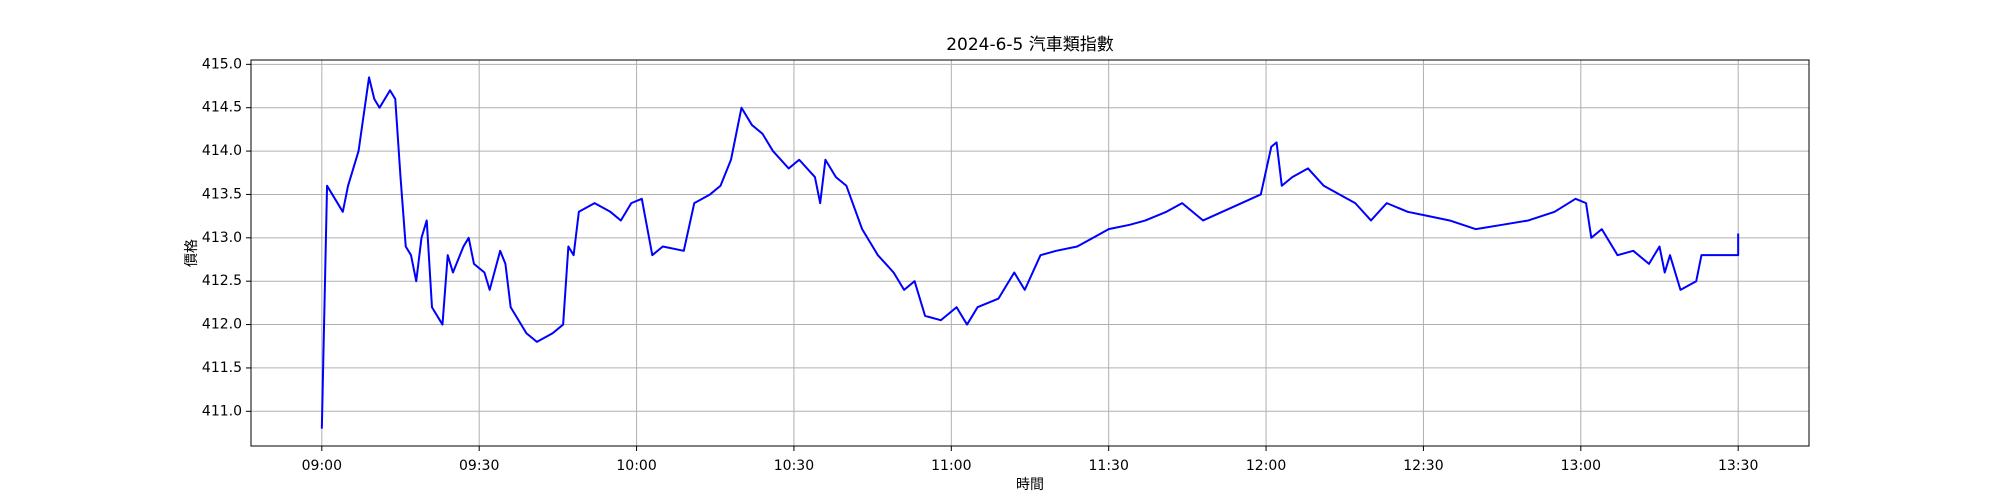  What do you see at coordinates (1581, 466) in the screenshot?
I see `x-tick-label: 13:00` at bounding box center [1581, 466].